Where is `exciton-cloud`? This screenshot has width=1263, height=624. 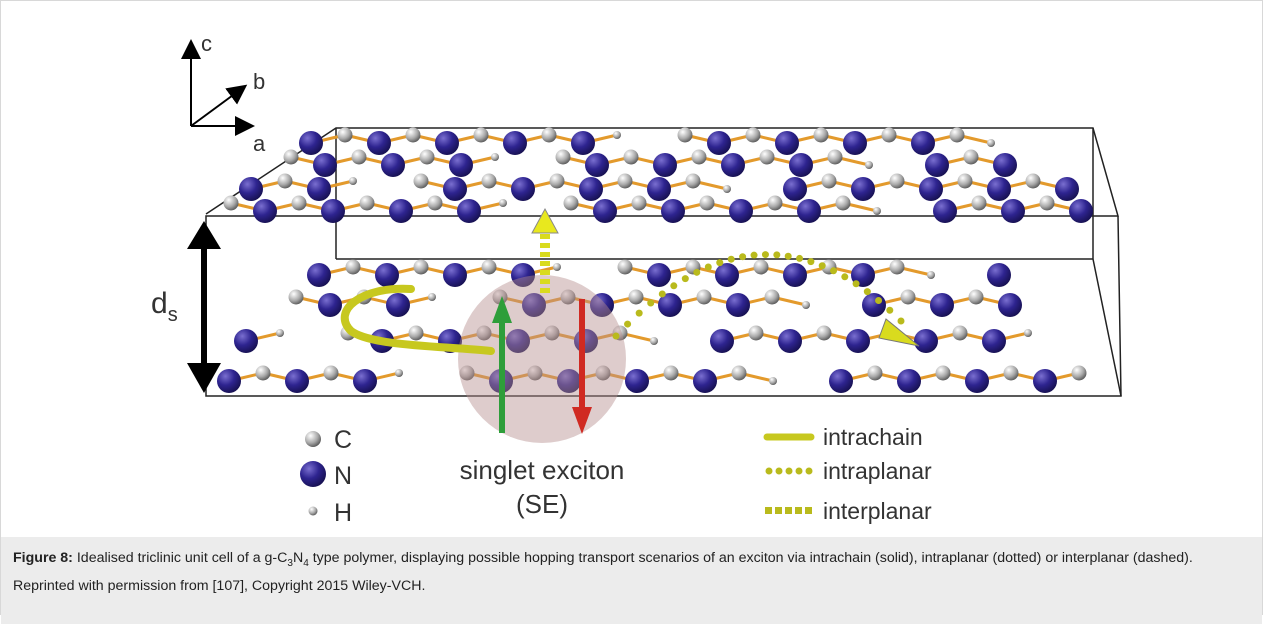
exciton-cloud is located at coordinates (542, 359).